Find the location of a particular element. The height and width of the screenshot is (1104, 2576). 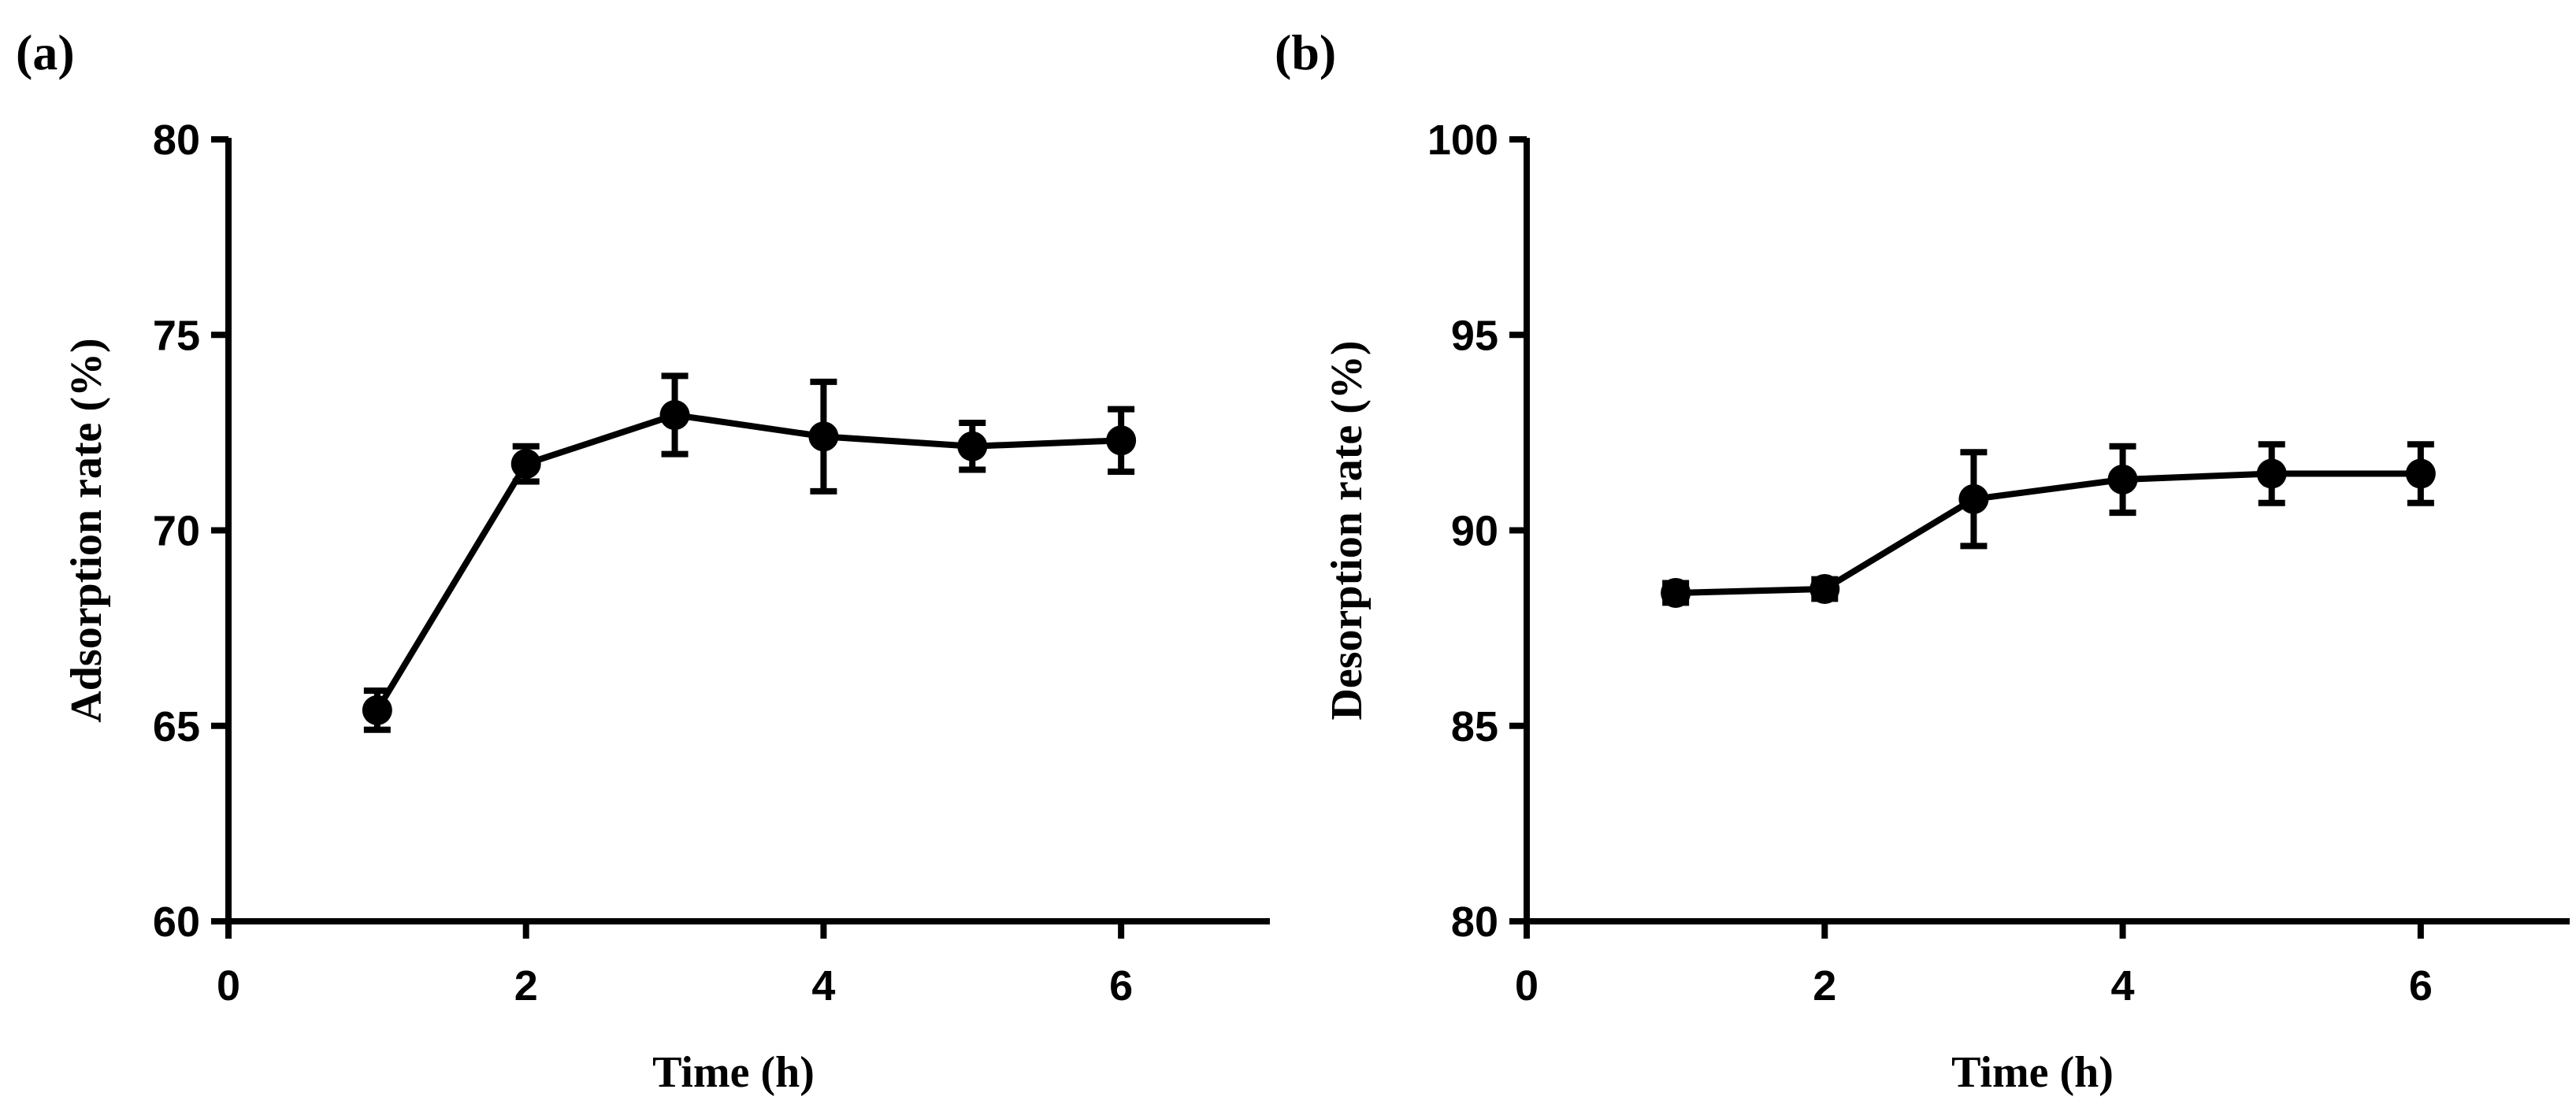

y-tick-label: 90 is located at coordinates (1474, 531).